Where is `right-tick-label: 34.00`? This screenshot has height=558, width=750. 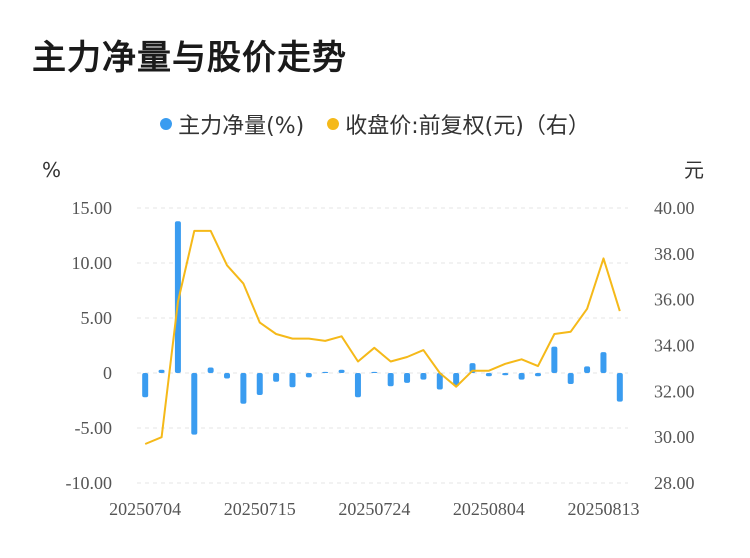 right-tick-label: 34.00 is located at coordinates (674, 346).